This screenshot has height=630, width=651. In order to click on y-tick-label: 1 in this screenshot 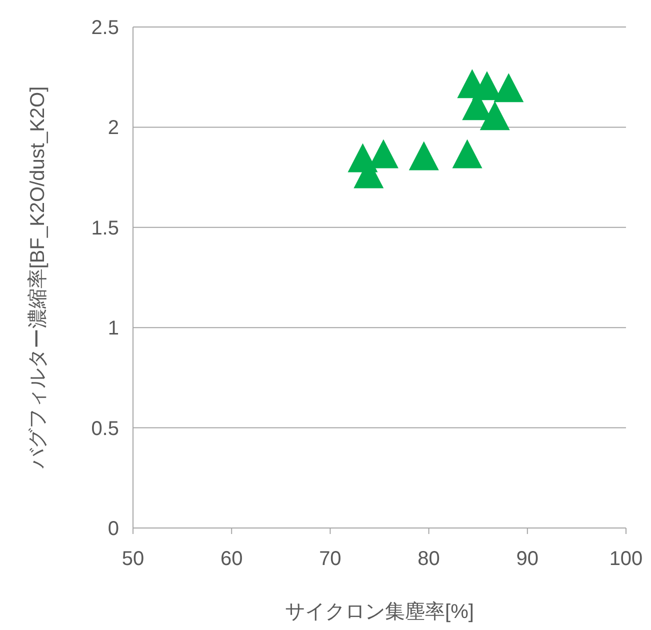, I will do `click(113, 329)`.